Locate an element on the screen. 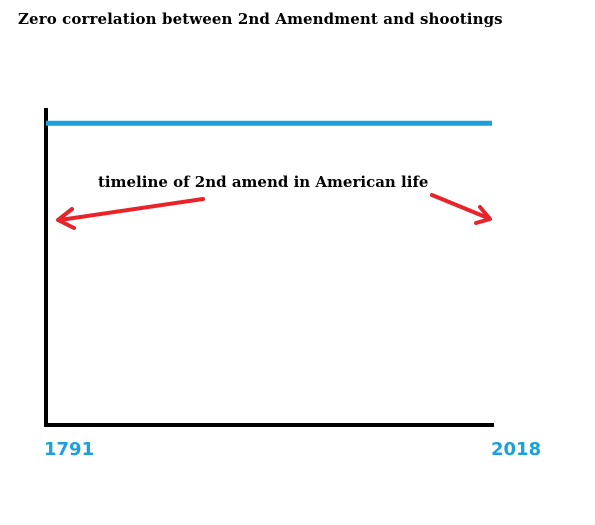  annotation-label: timeline of 2nd amend in American life is located at coordinates (263, 182).